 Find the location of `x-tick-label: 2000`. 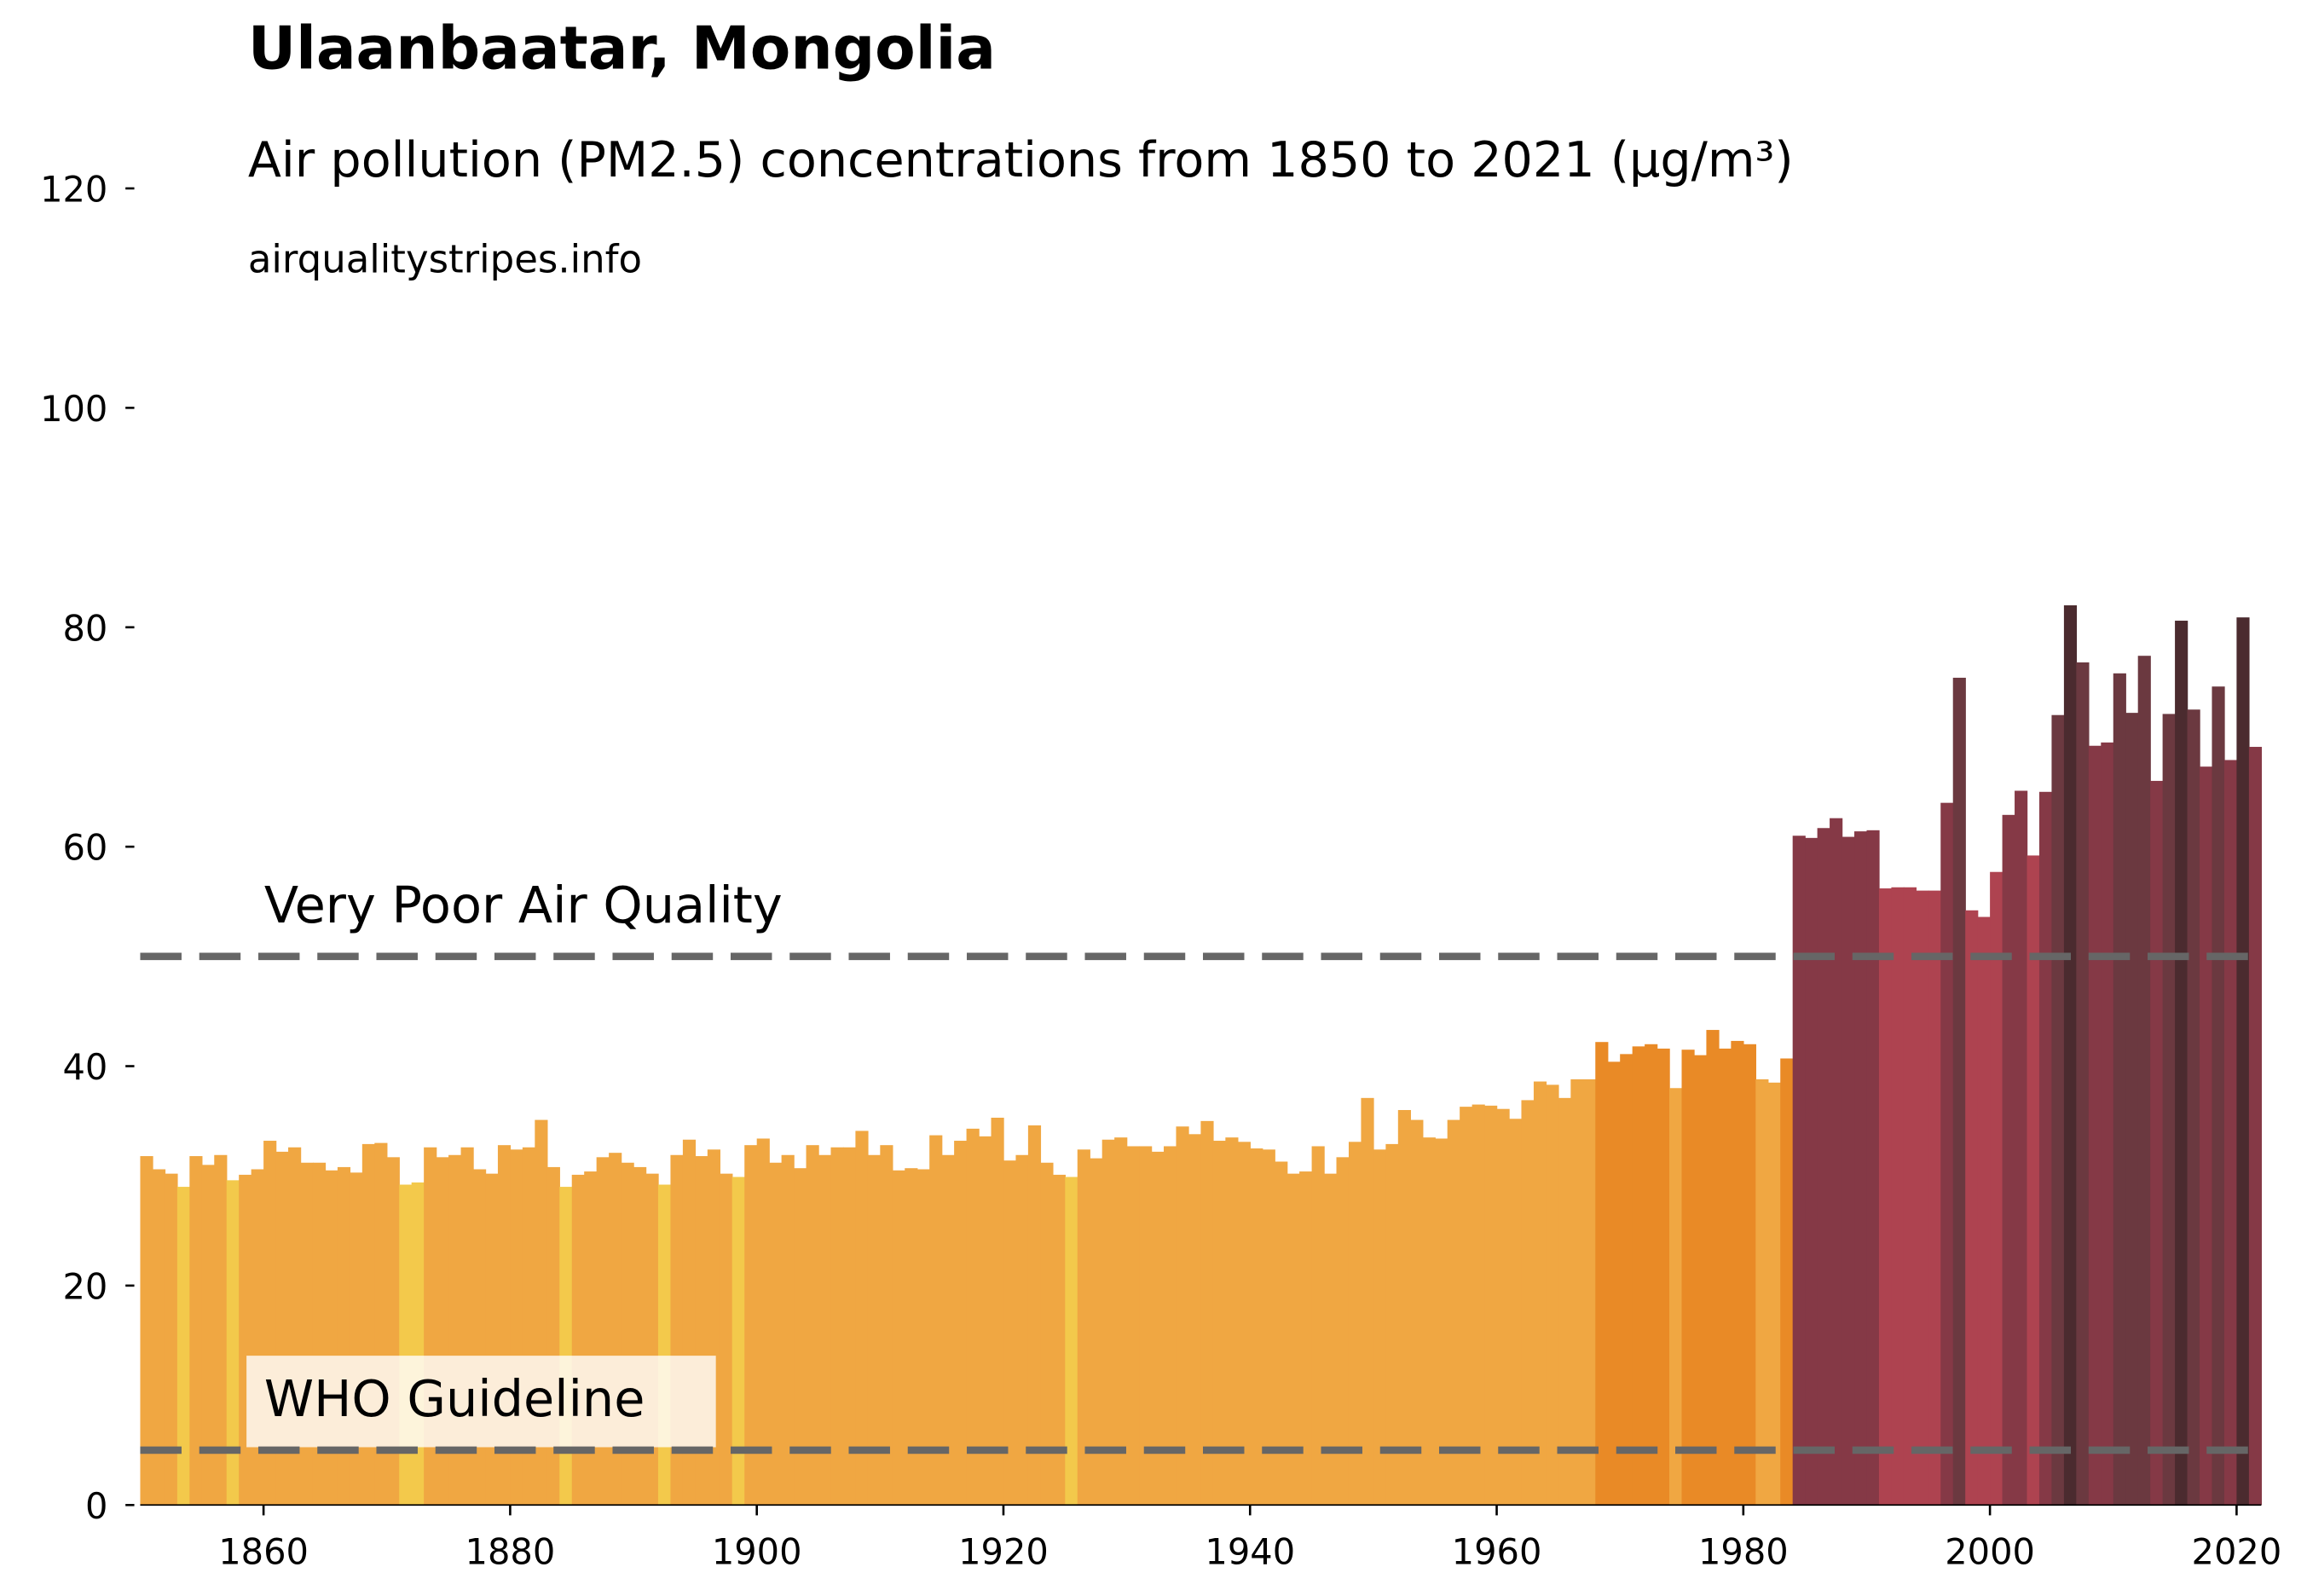

x-tick-label: 2000 is located at coordinates (1990, 1552).